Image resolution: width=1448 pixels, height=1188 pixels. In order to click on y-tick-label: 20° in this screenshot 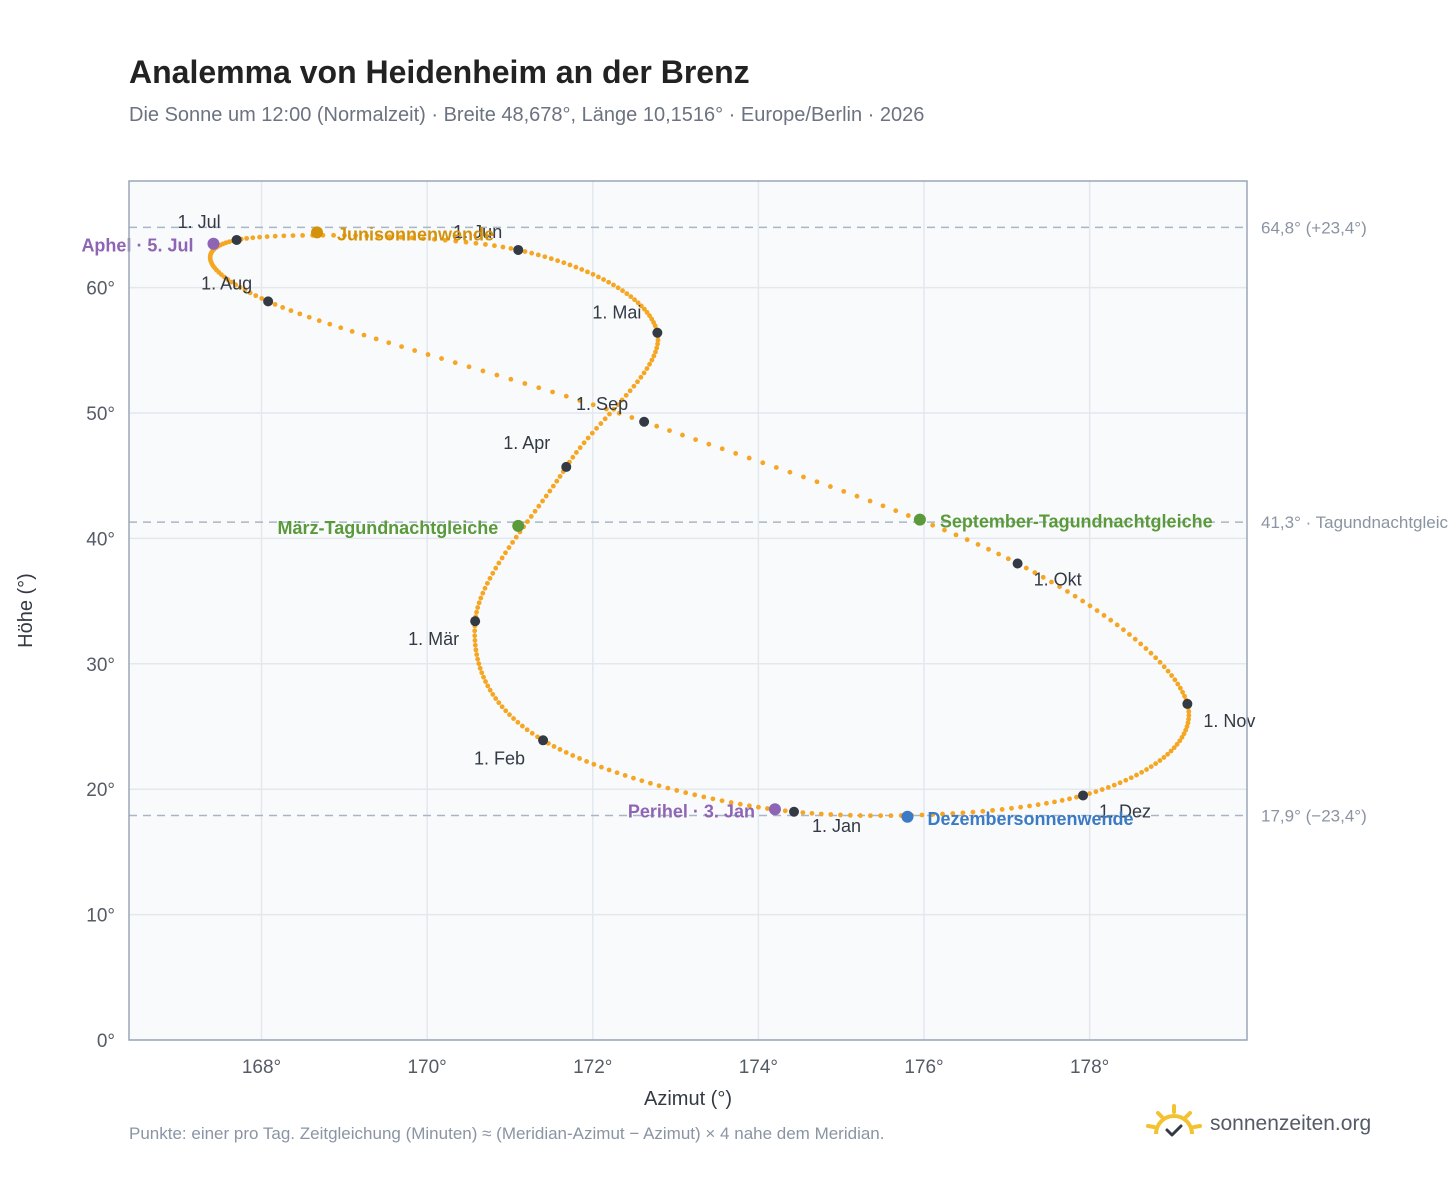, I will do `click(100, 790)`.